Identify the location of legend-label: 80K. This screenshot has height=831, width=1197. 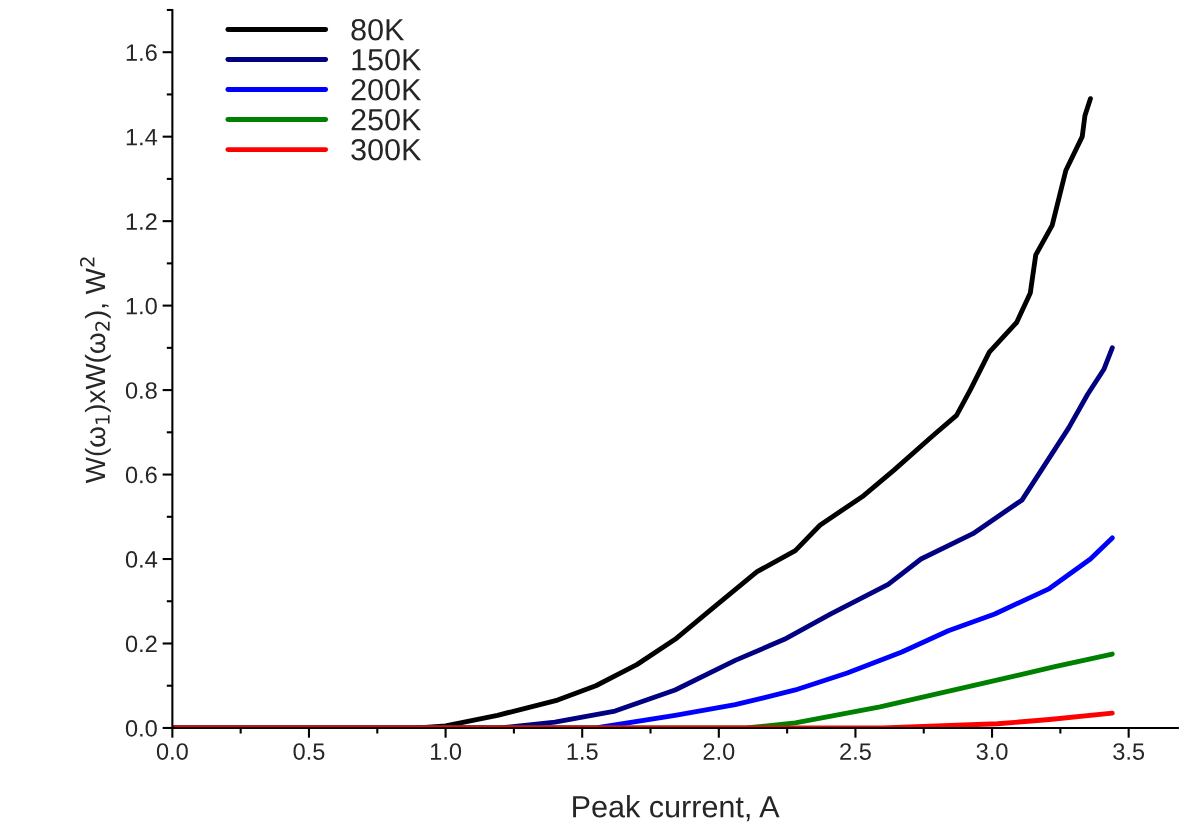
(378, 29).